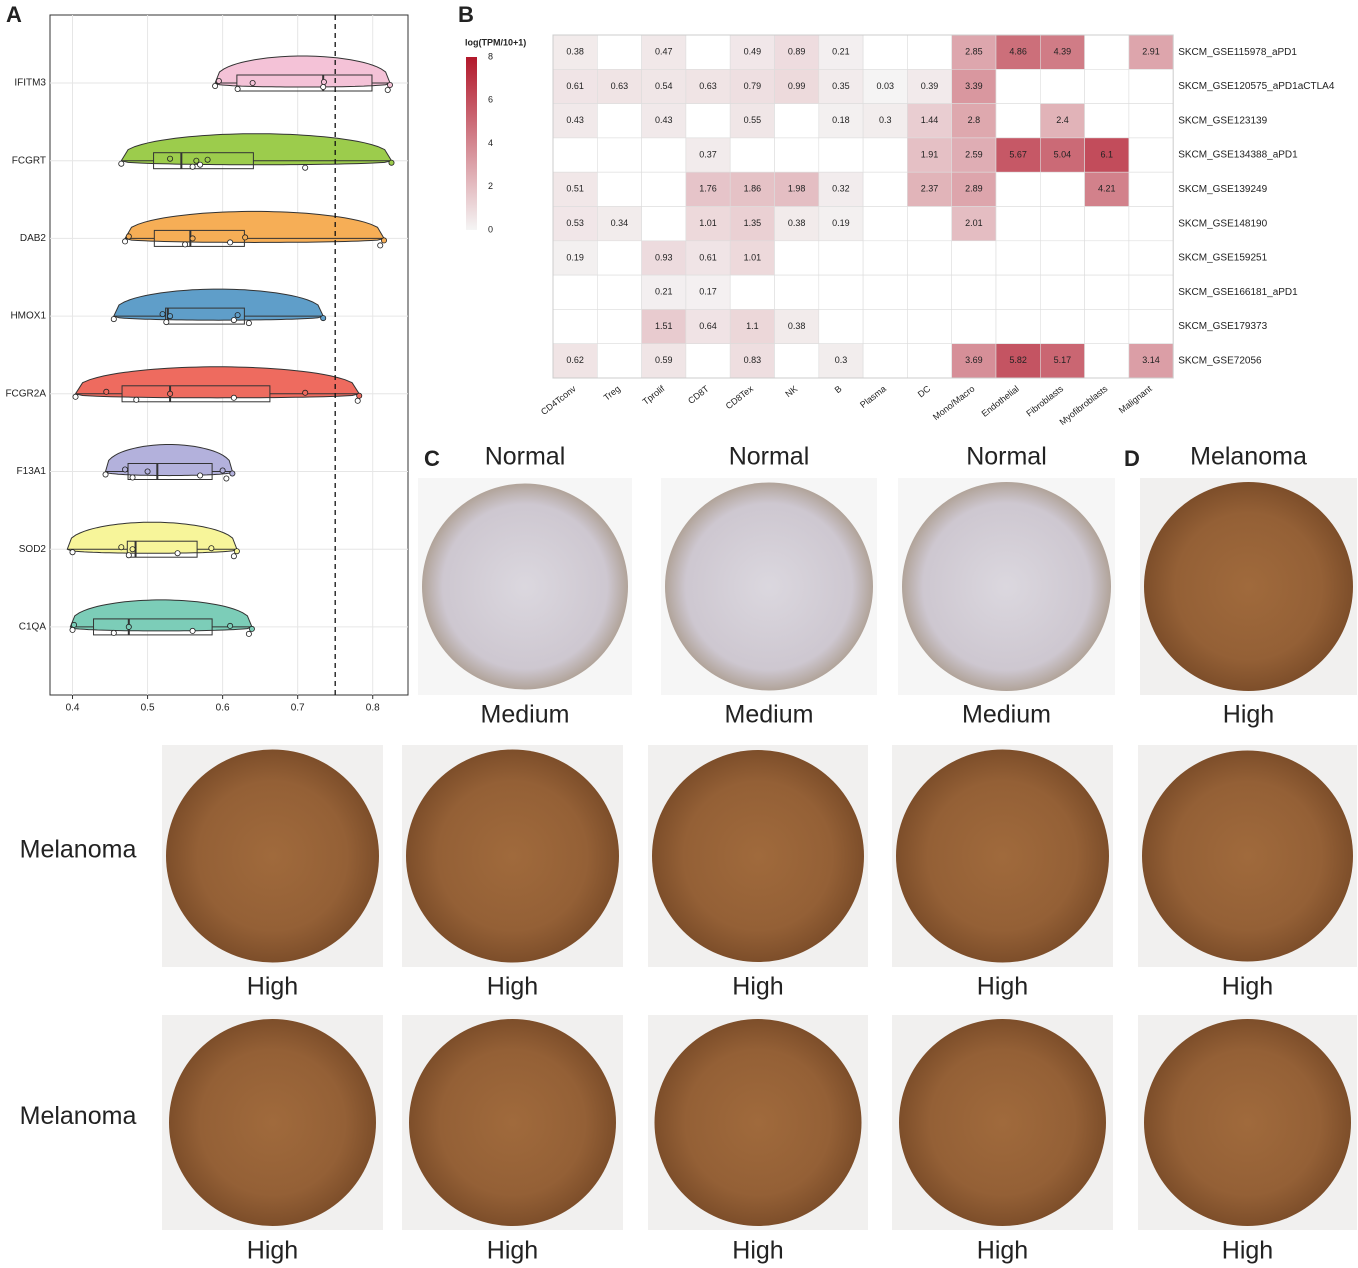  What do you see at coordinates (73, 708) in the screenshot?
I see `x-tick-label: 0.4` at bounding box center [73, 708].